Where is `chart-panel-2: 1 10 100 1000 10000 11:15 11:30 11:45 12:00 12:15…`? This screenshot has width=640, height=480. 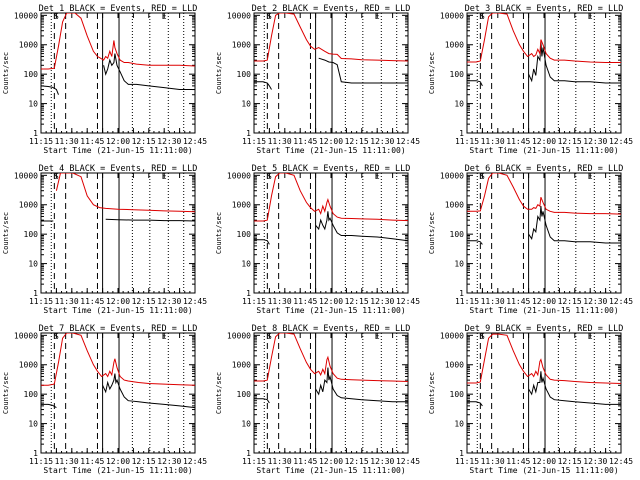 chart-panel-2: 1 10 100 1000 10000 11:15 11:30 11:45 12:00 12:15… is located at coordinates (317, 79).